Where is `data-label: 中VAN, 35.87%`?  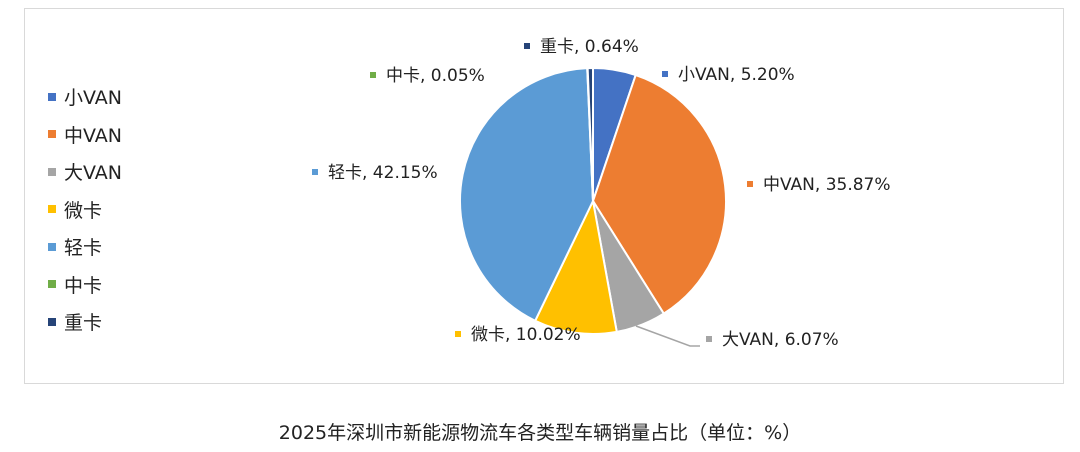 data-label: 中VAN, 35.87% is located at coordinates (827, 185).